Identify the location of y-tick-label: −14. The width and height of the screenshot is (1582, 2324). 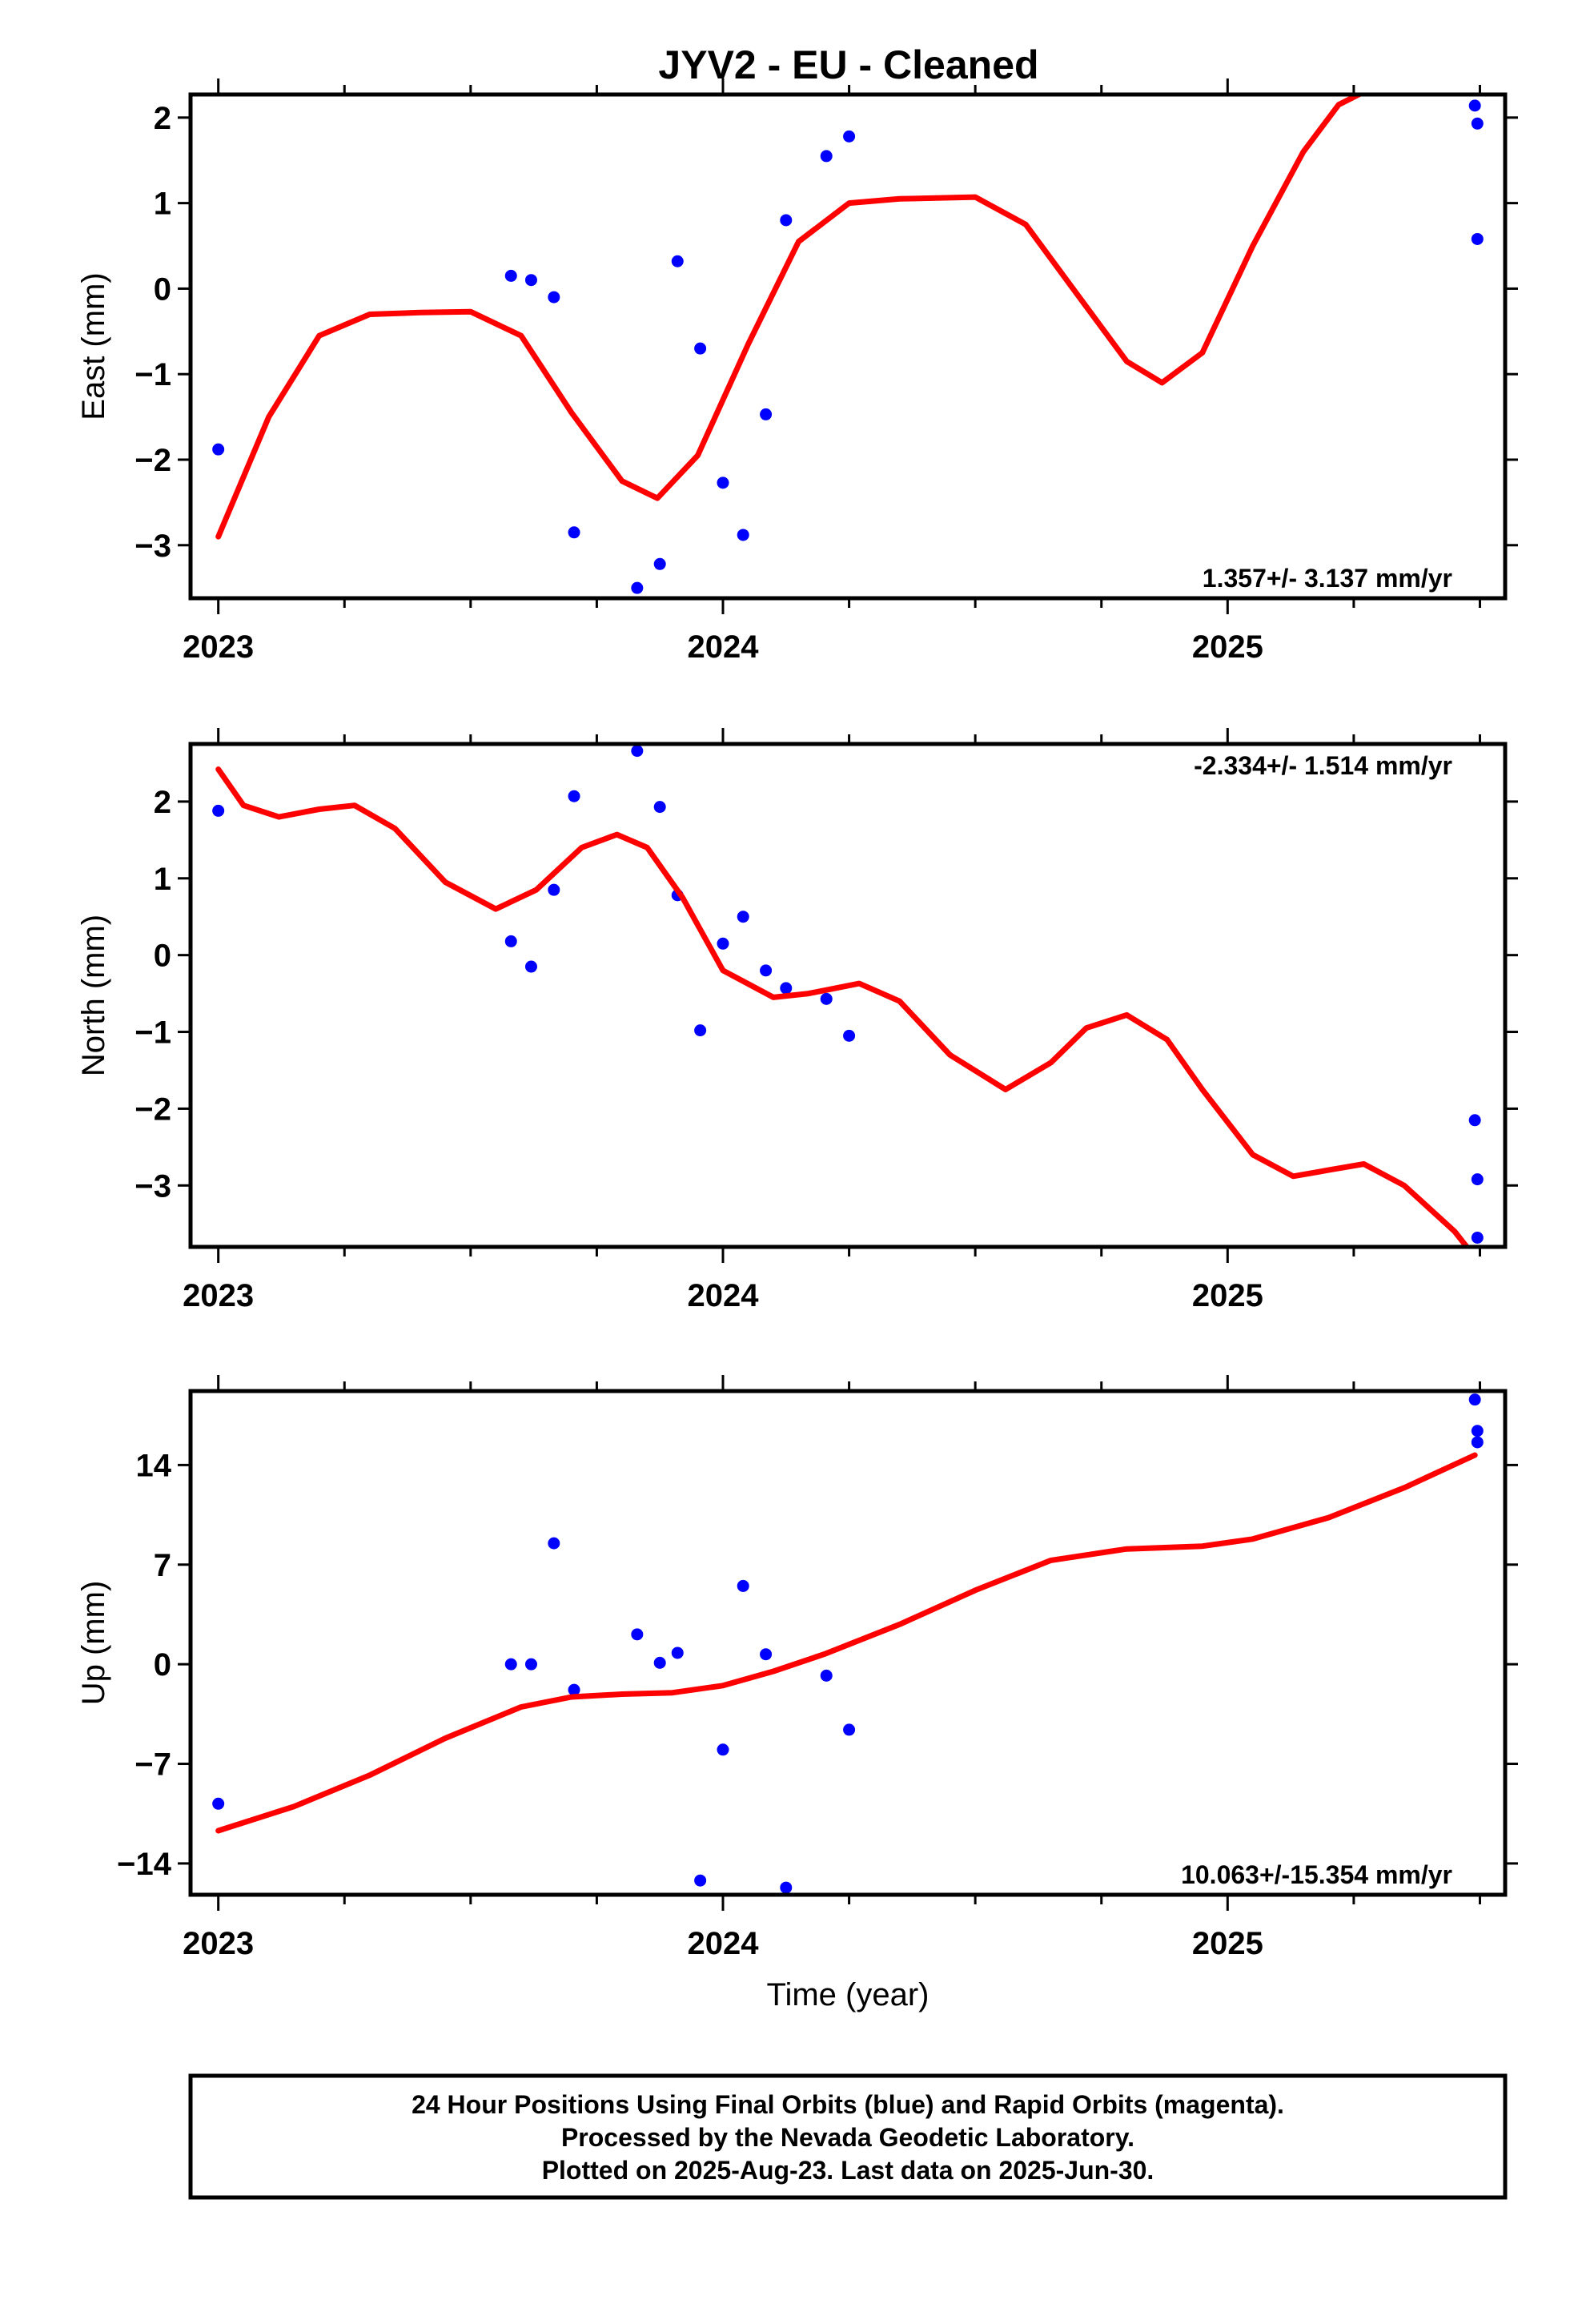
(144, 1864).